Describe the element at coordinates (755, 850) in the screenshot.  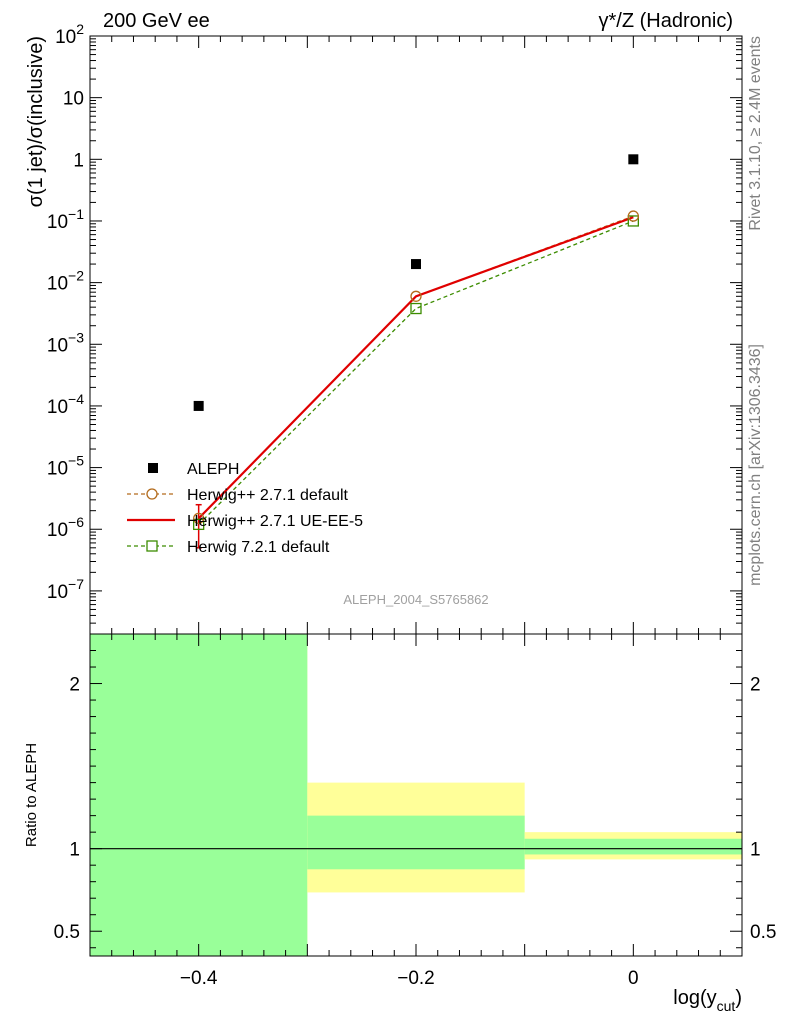
I see `ratio-ytick-label-right: 1` at that location.